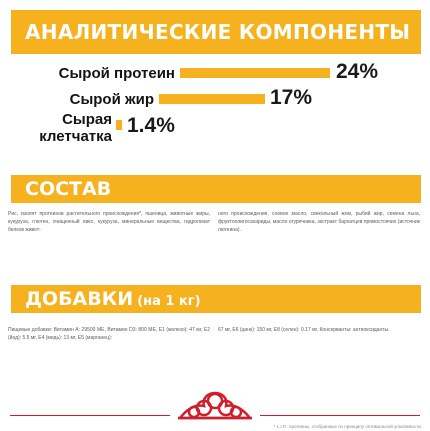  Describe the element at coordinates (216, 189) in the screenshot. I see `composition-heading: СОСТАВ` at that location.